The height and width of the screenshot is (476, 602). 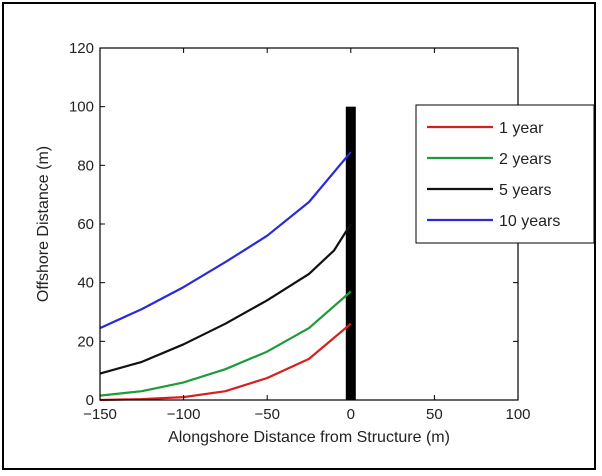 I want to click on structure-bar, so click(x=350, y=253).